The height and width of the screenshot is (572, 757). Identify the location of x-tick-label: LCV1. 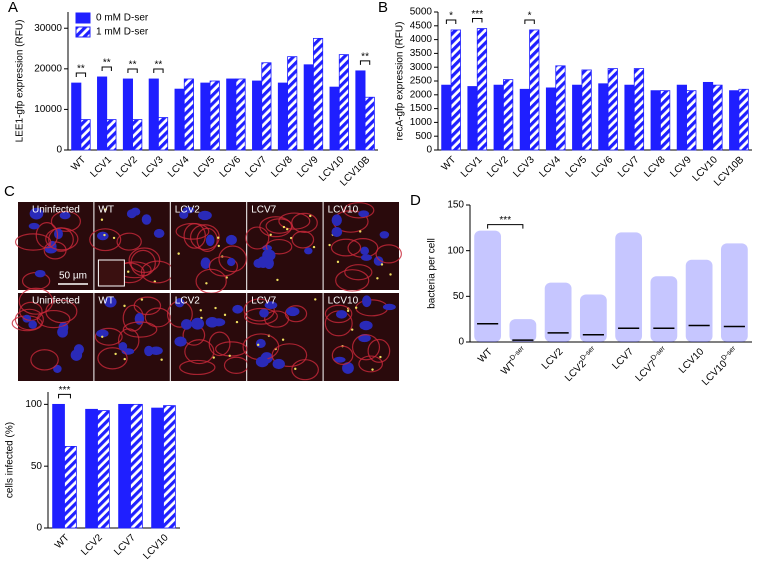
(472, 167).